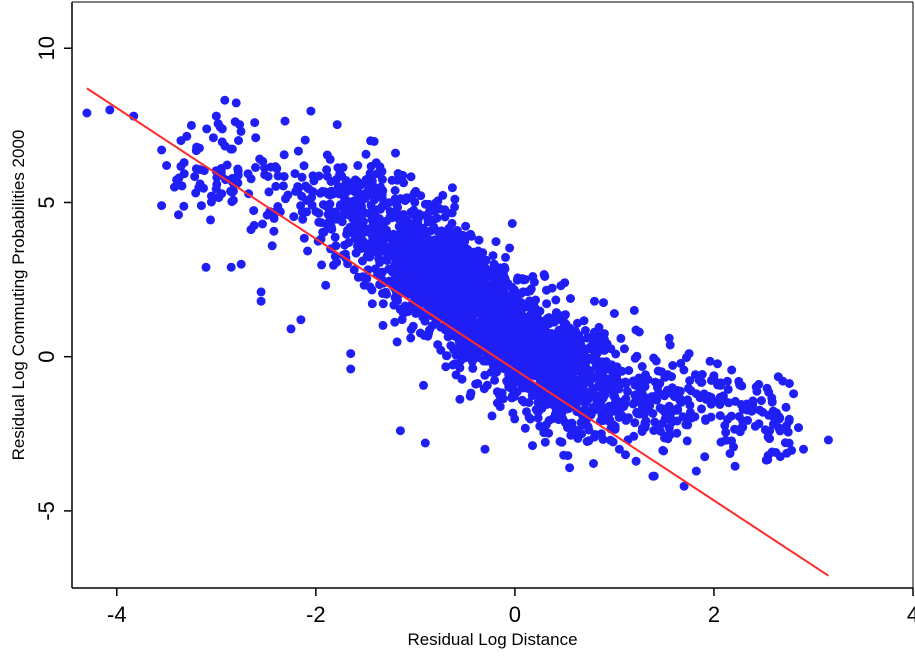  Describe the element at coordinates (515, 614) in the screenshot. I see `x-tick-label: 0` at that location.